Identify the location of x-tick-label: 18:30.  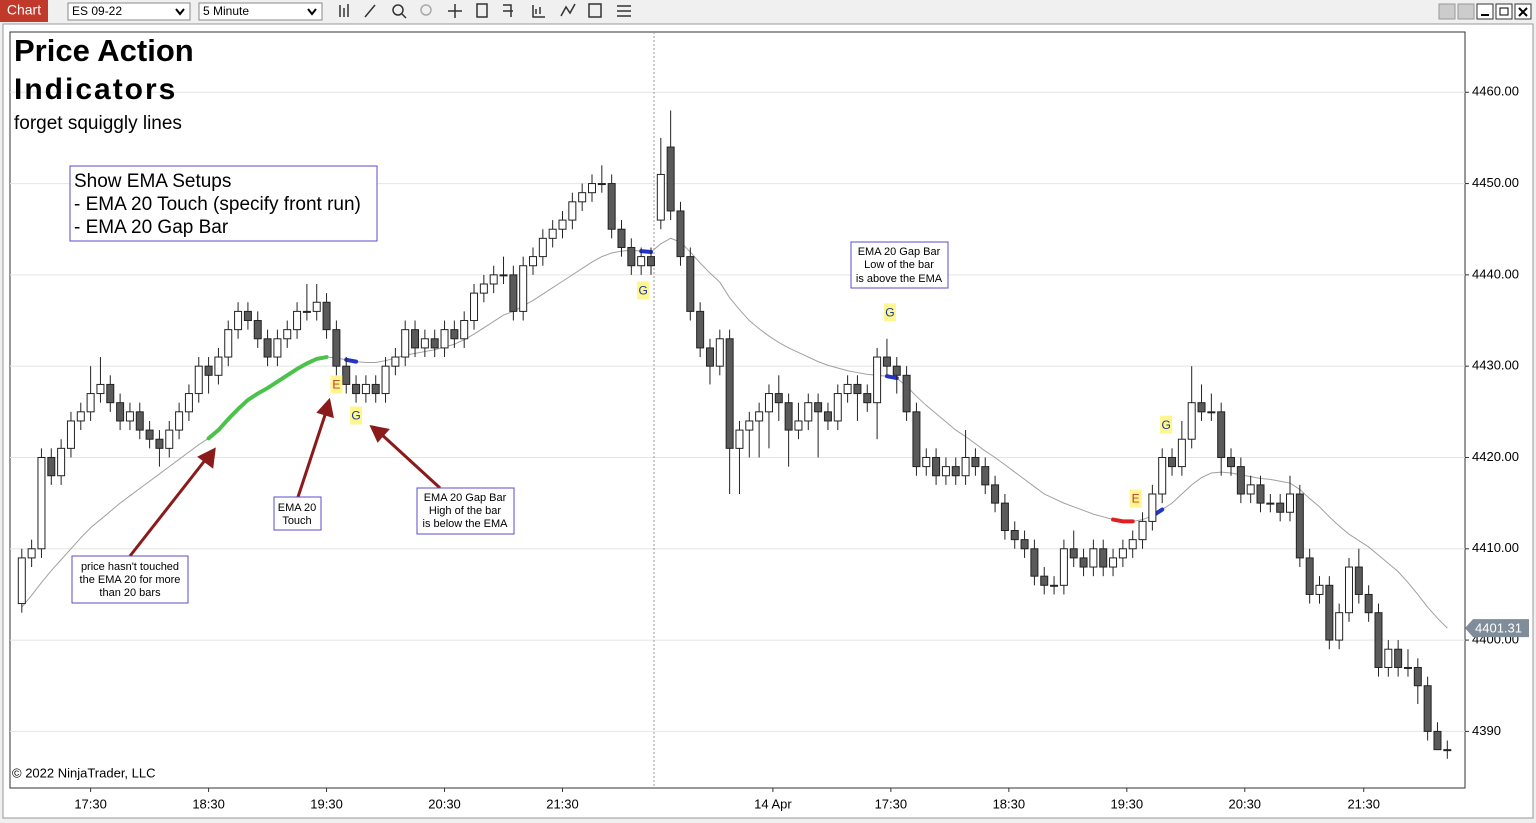
(1009, 803).